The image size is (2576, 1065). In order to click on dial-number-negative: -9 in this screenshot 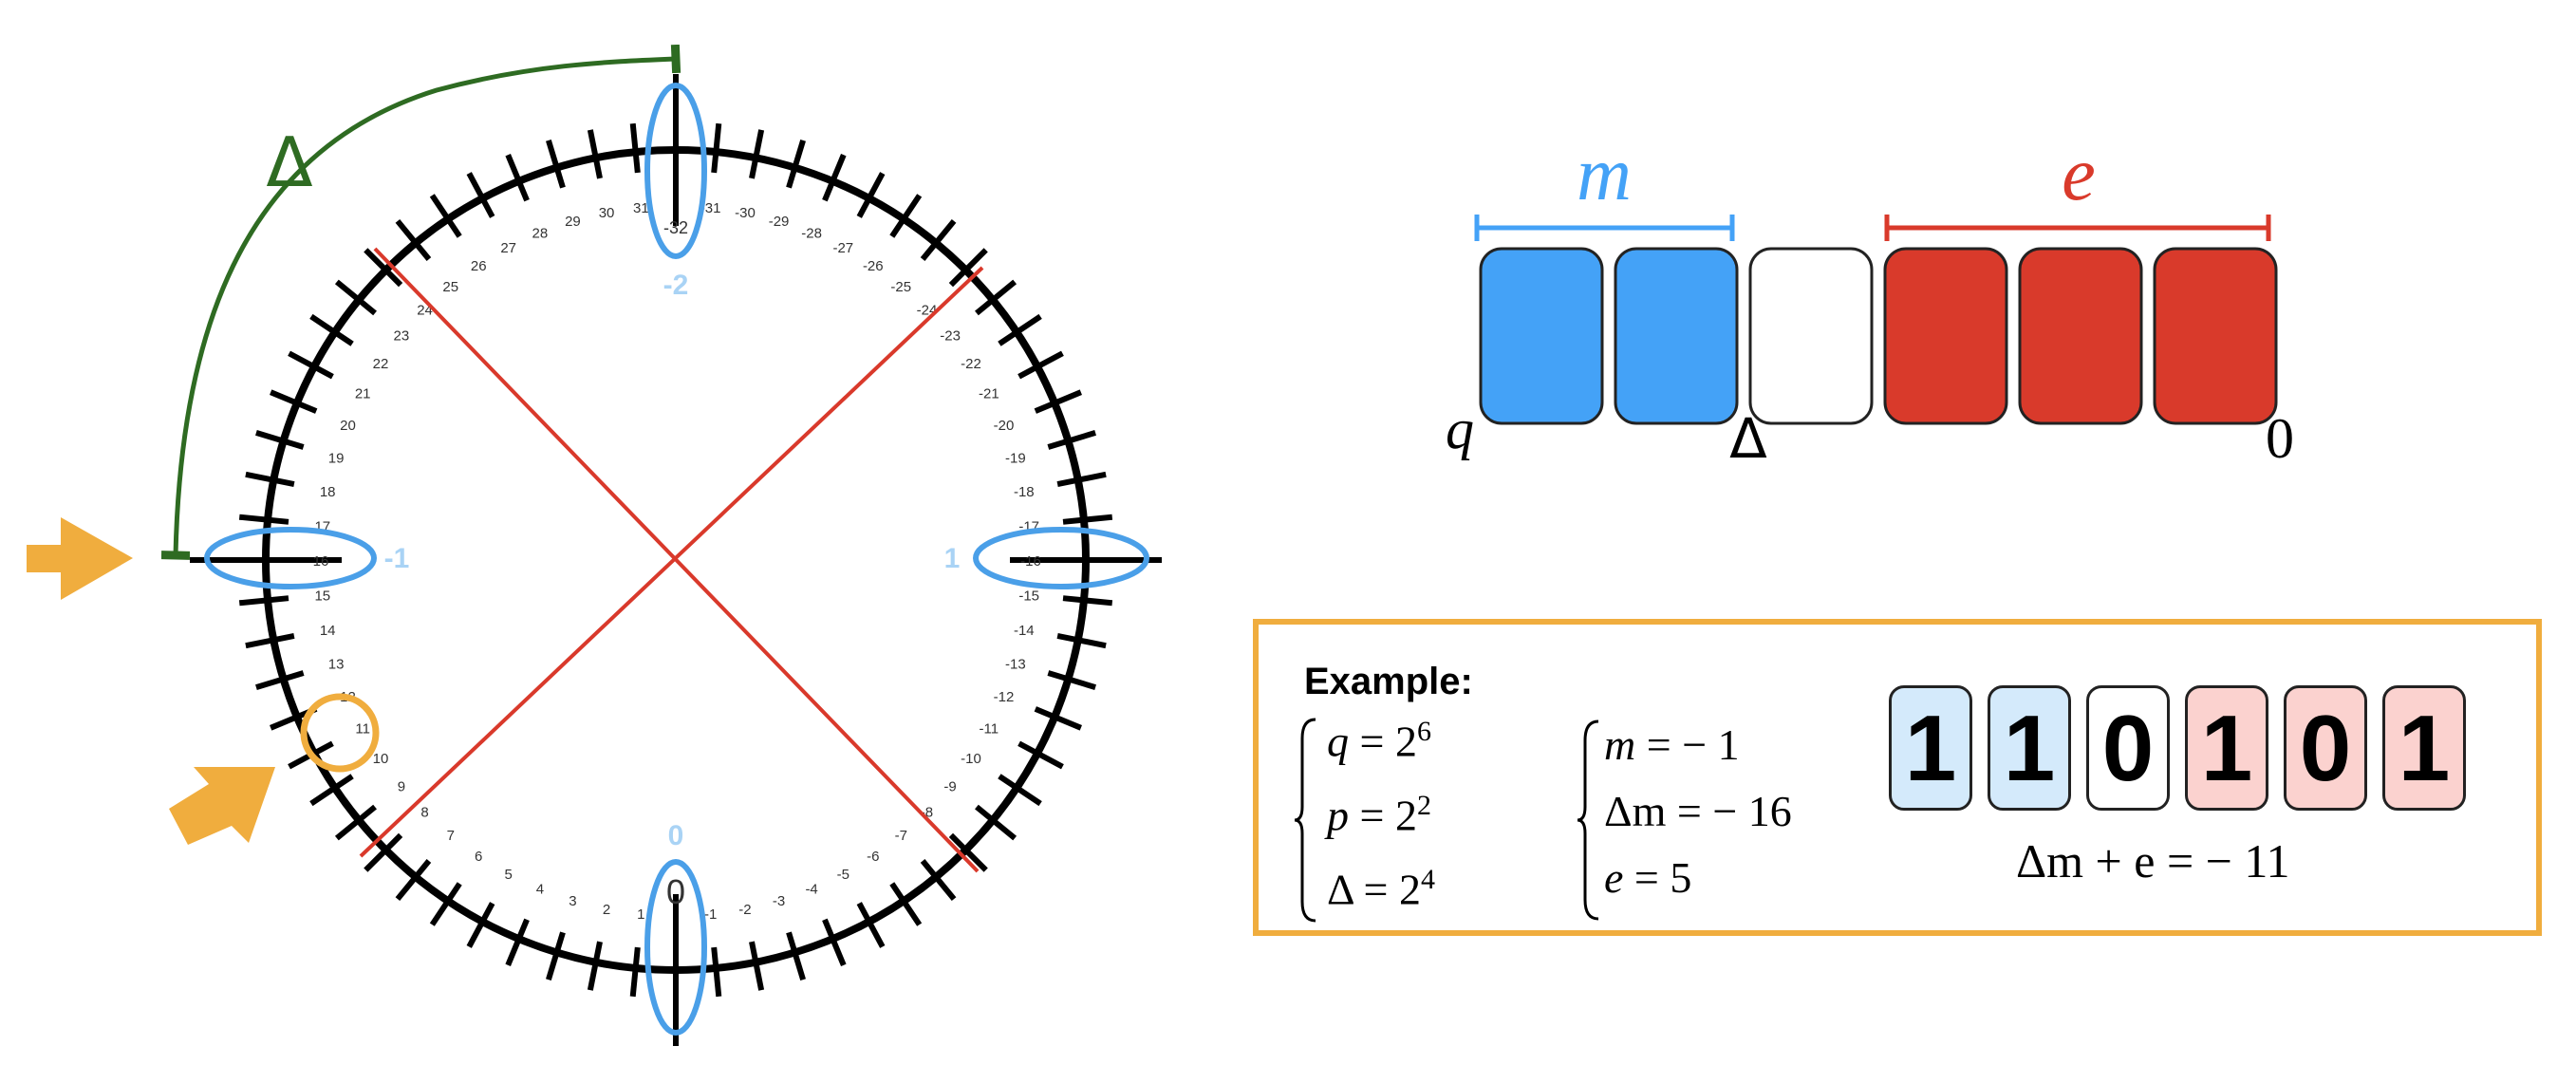, I will do `click(949, 786)`.